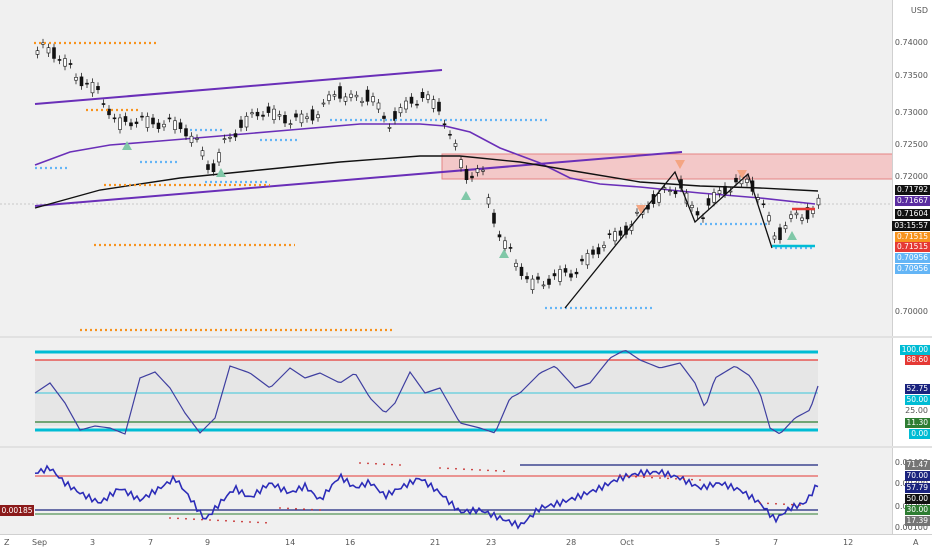 This screenshot has height=551, width=932. I want to click on buy-signal-triangle, so click(221, 172).